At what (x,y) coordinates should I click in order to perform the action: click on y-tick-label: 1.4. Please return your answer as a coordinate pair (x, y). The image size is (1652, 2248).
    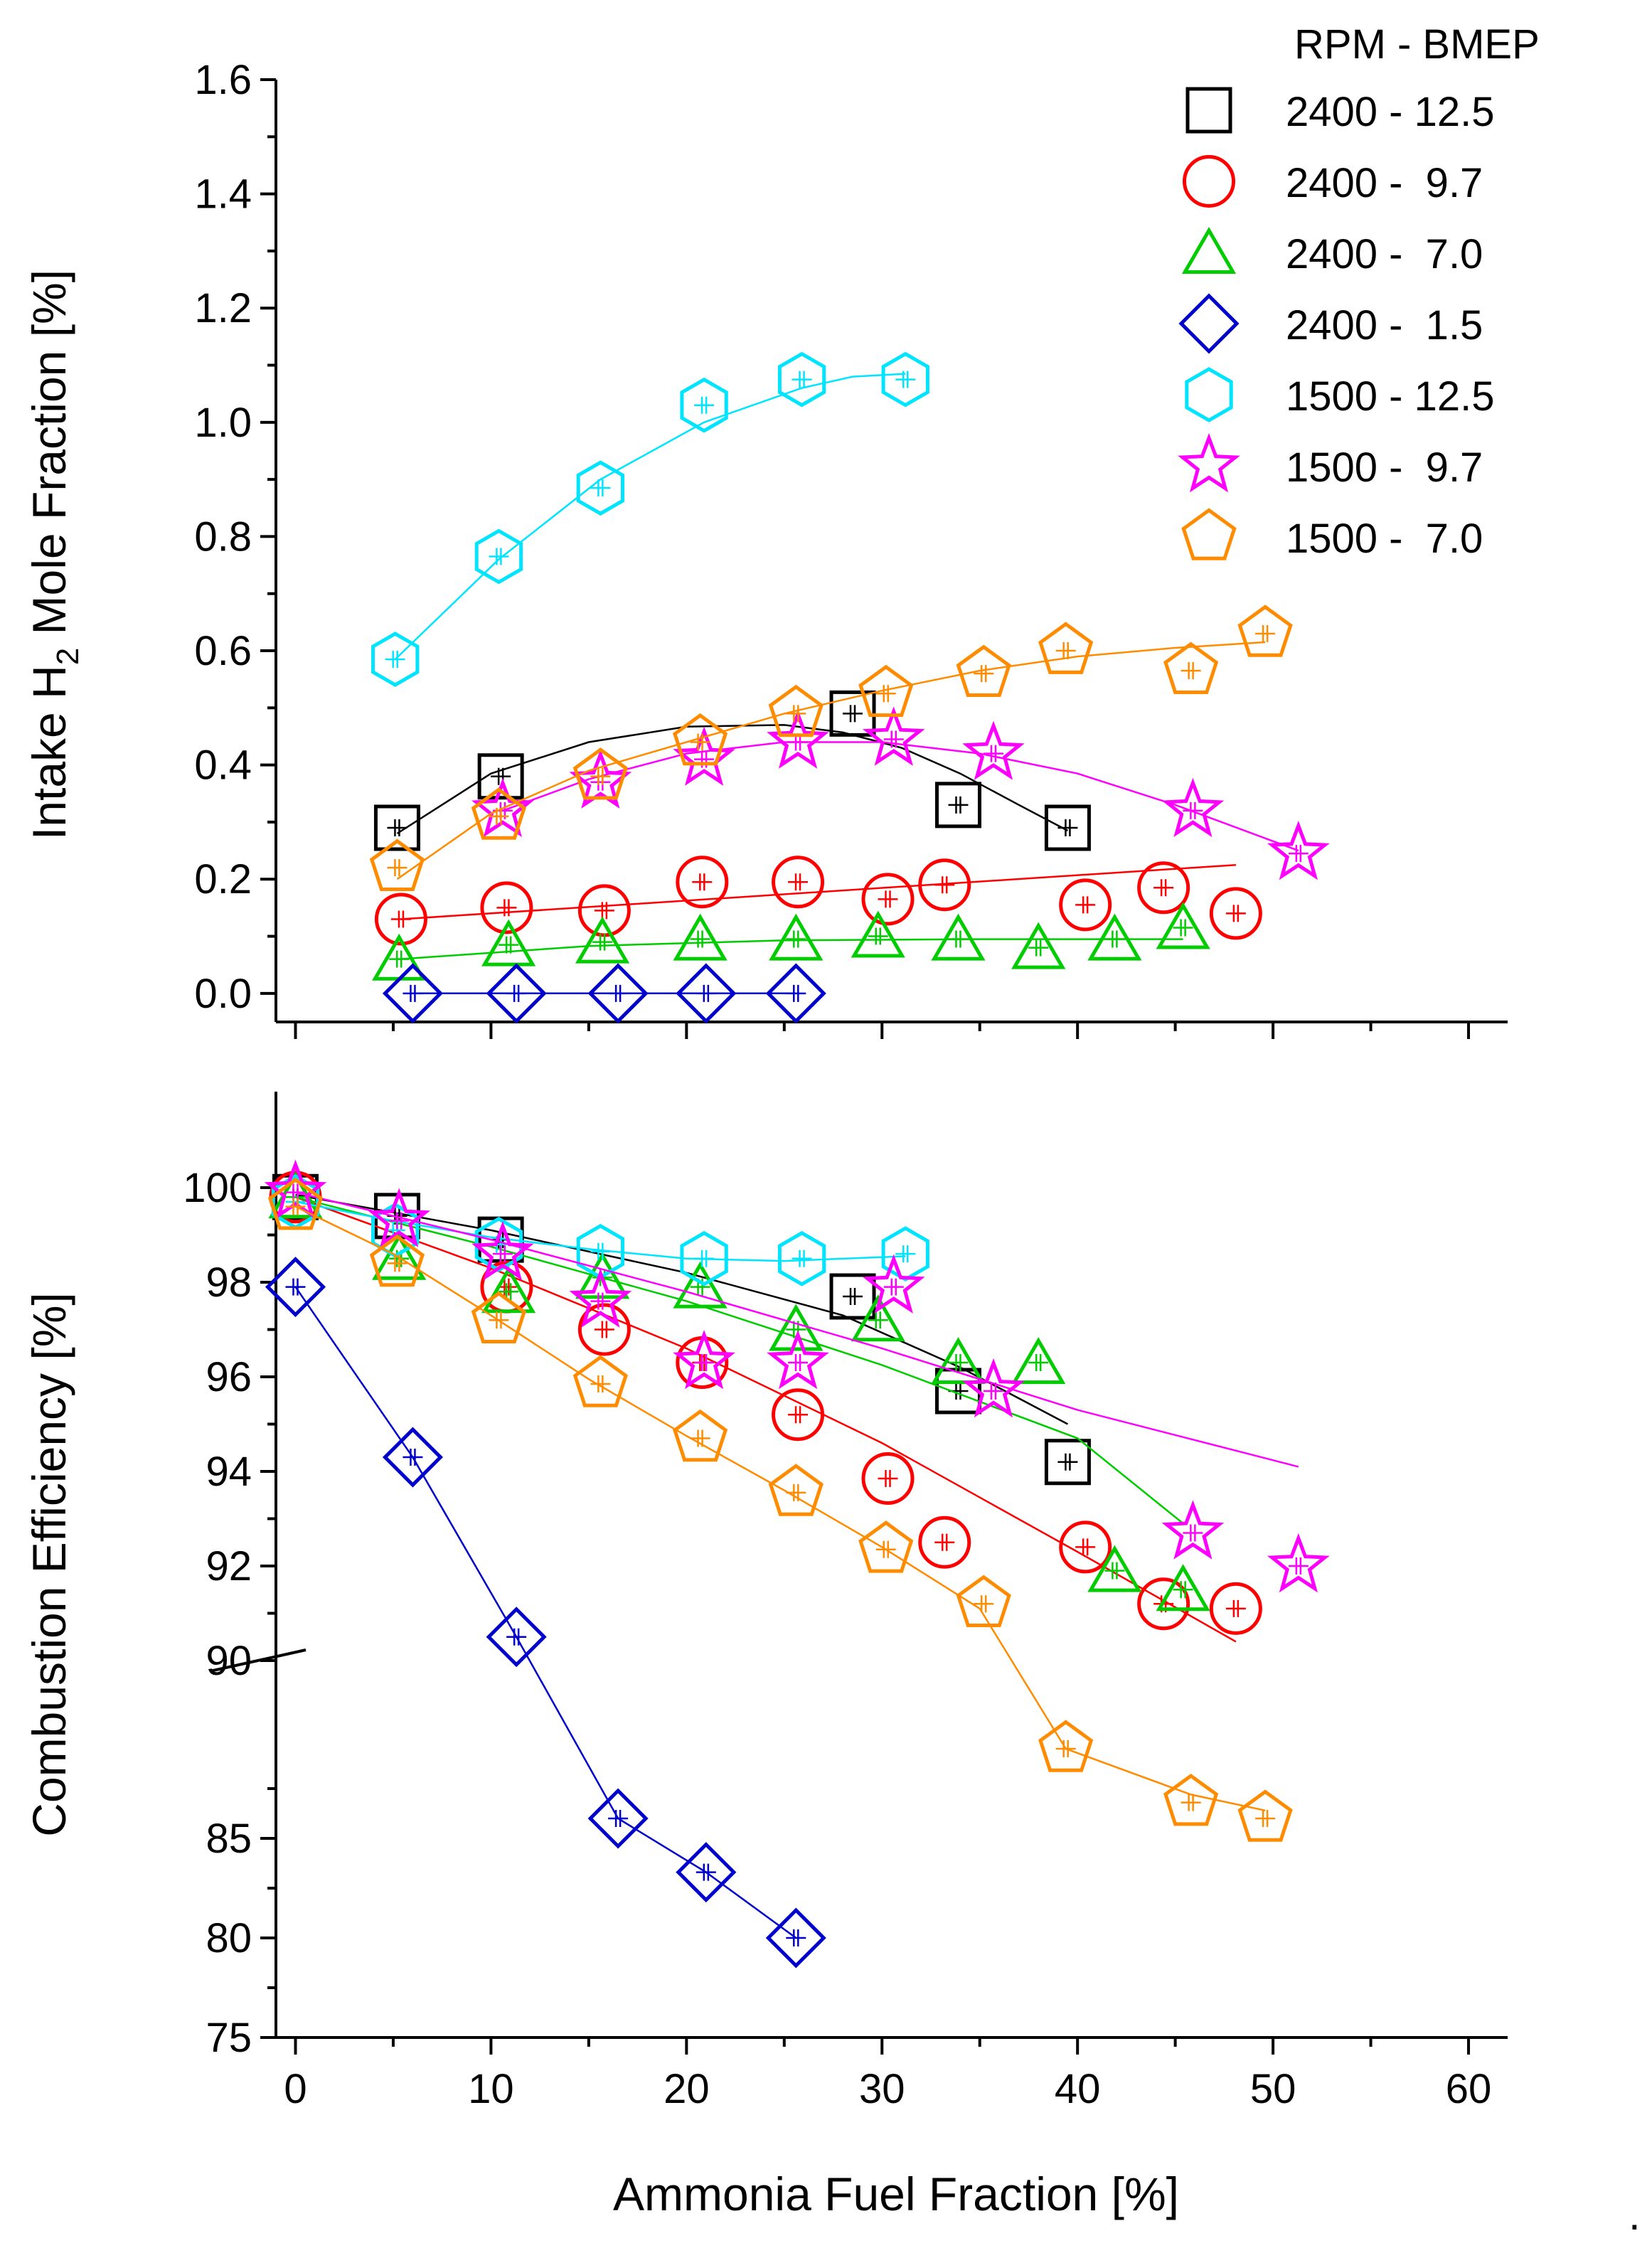
    Looking at the image, I should click on (223, 194).